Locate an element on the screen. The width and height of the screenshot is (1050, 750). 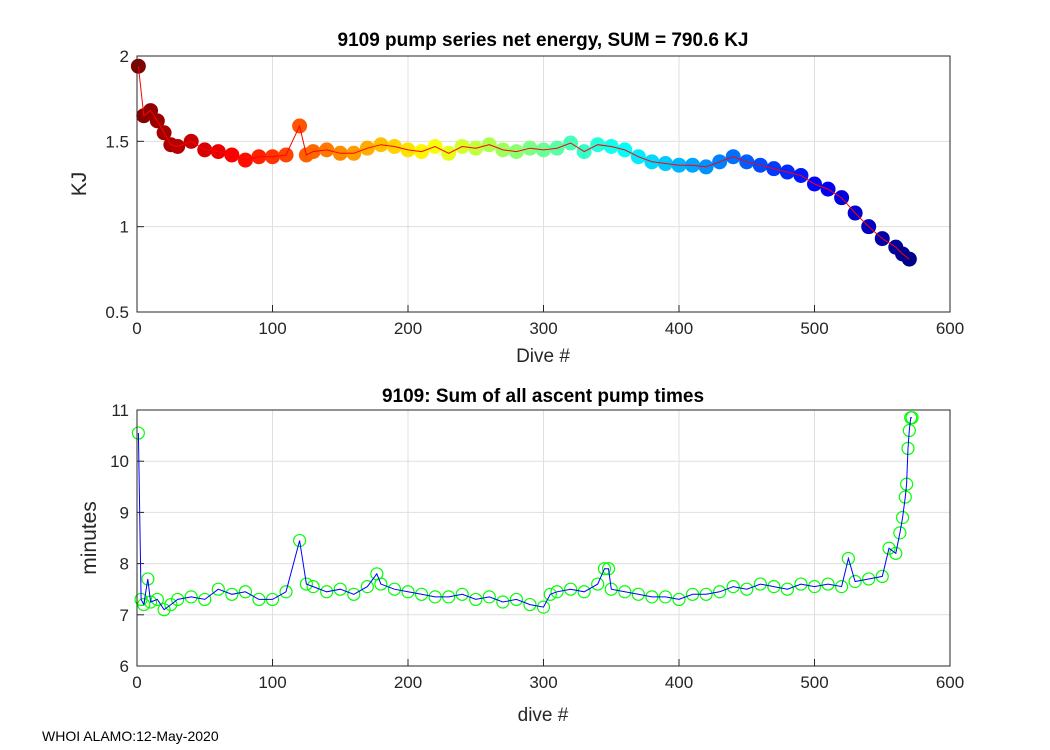
energy-y-axis-label: KJ is located at coordinates (79, 184).